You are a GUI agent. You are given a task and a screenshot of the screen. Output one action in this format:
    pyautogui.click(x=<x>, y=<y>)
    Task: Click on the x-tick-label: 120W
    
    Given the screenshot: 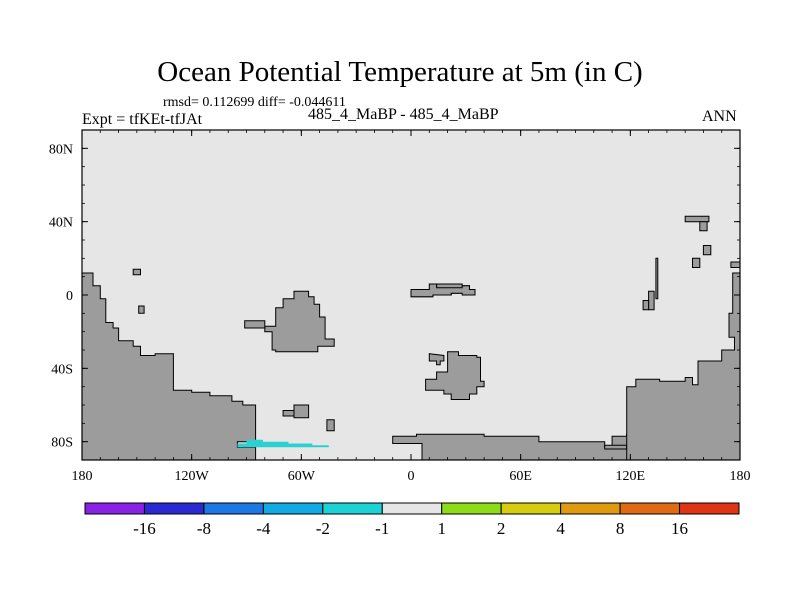 What is the action you would take?
    pyautogui.click(x=192, y=476)
    